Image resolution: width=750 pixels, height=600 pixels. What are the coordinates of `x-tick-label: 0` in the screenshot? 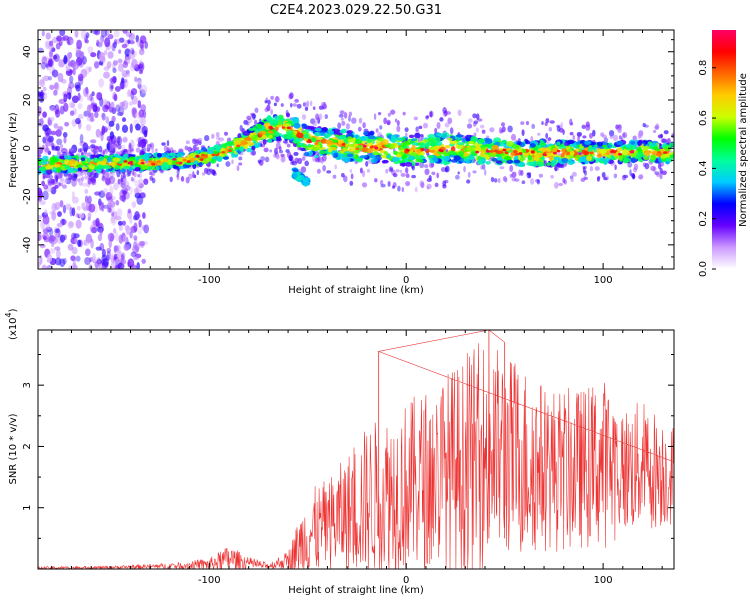 It's located at (406, 580).